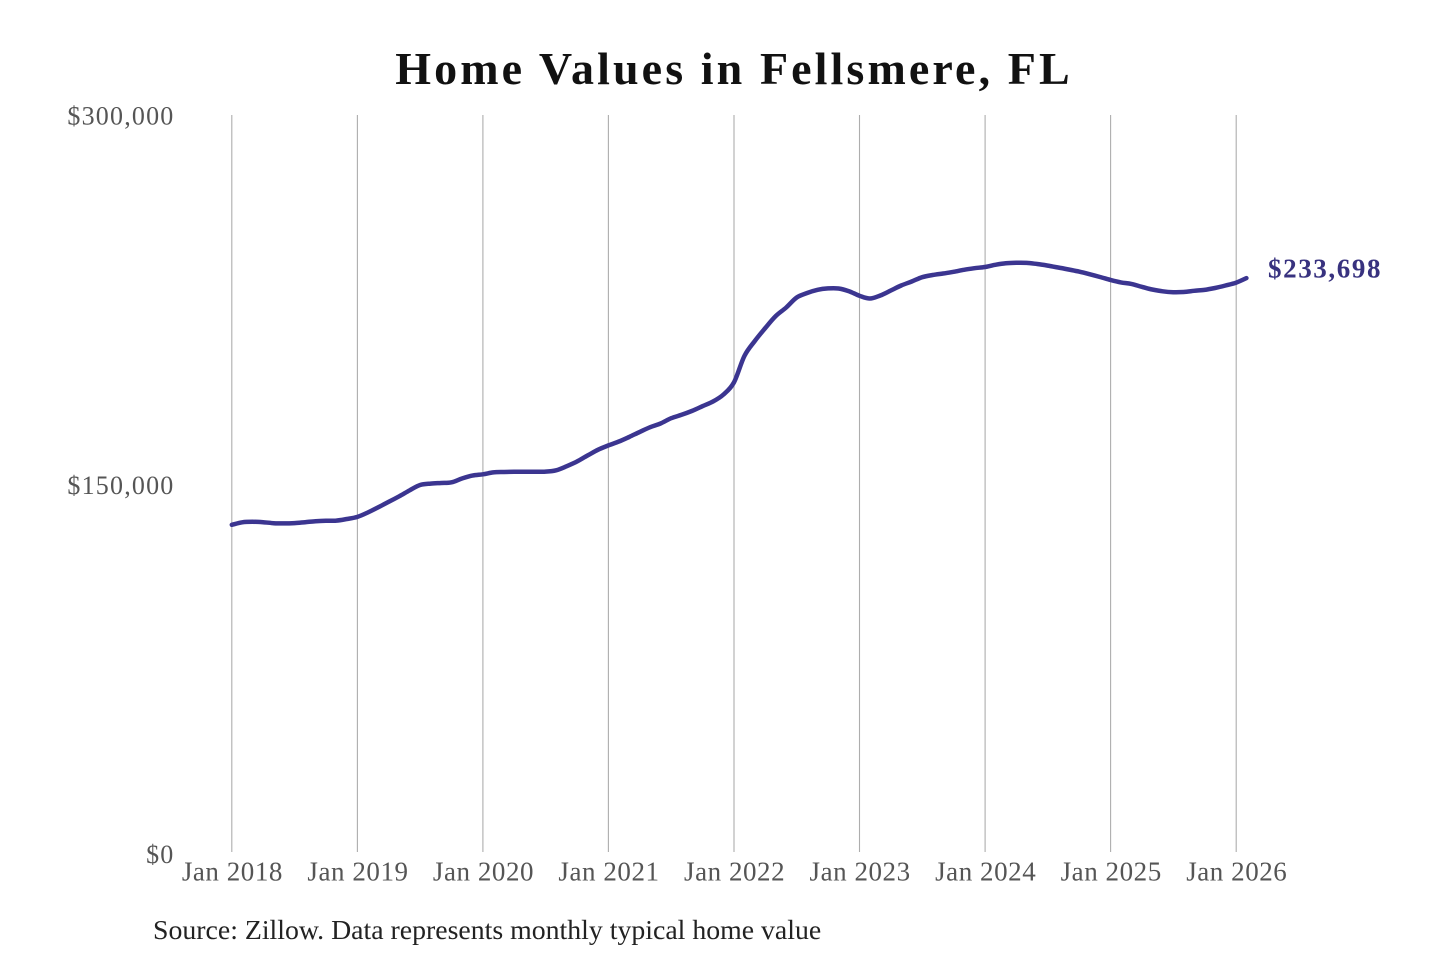 This screenshot has width=1440, height=965. What do you see at coordinates (232, 872) in the screenshot?
I see `svg-text: Jan 2018` at bounding box center [232, 872].